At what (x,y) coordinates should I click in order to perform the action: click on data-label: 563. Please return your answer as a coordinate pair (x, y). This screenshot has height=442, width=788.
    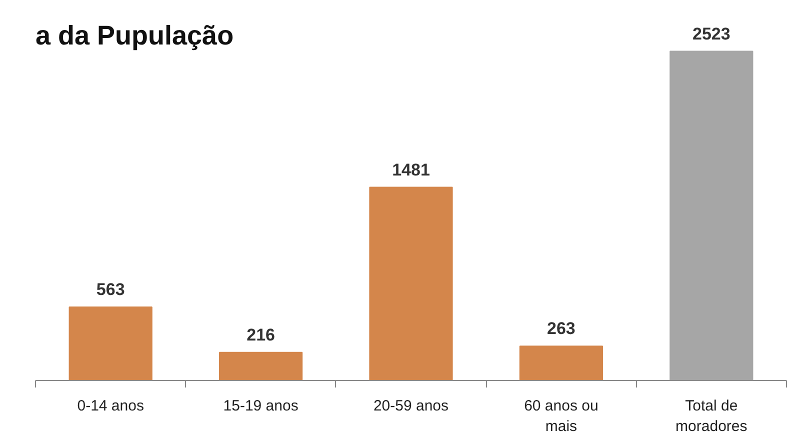
    Looking at the image, I should click on (110, 290).